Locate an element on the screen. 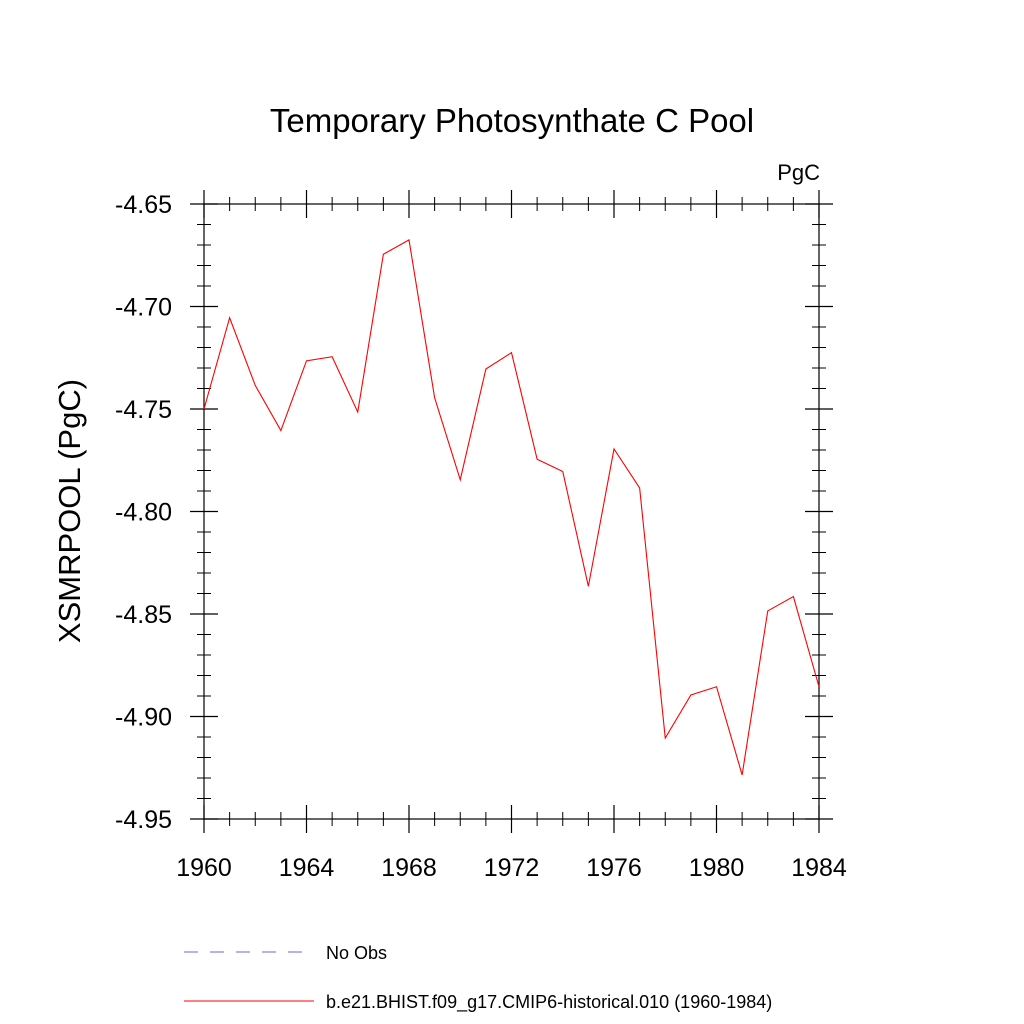 The image size is (1024, 1024). y-tick-label: -4.95 is located at coordinates (143, 820).